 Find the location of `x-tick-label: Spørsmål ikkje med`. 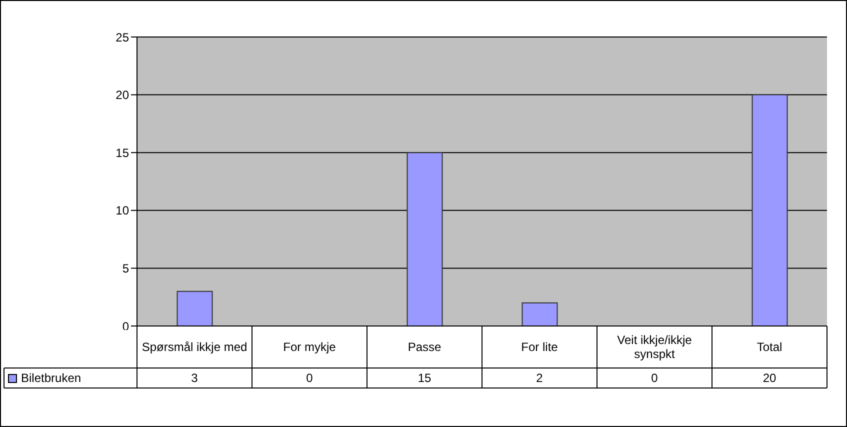

x-tick-label: Spørsmål ikkje med is located at coordinates (195, 347).